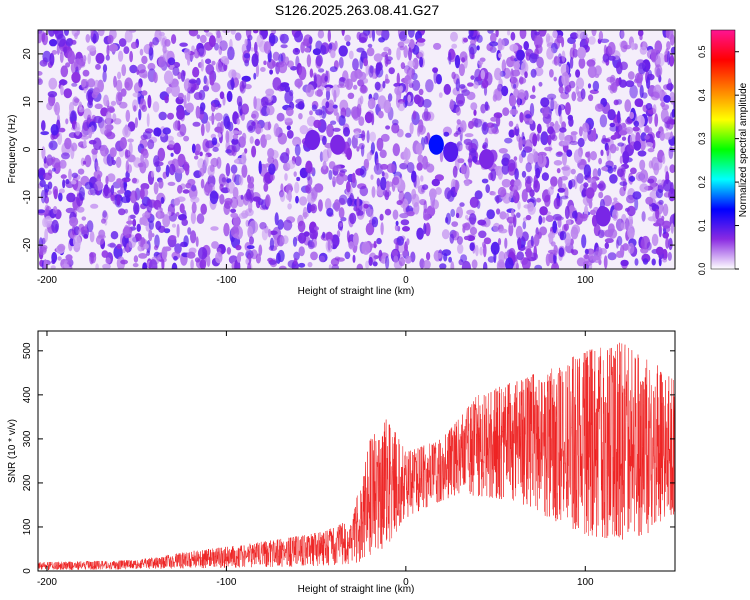 Image resolution: width=750 pixels, height=600 pixels. I want to click on colorbar-frame, so click(723, 149).